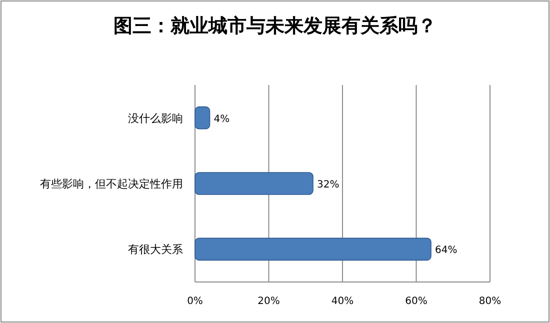 This screenshot has width=550, height=323. What do you see at coordinates (446, 250) in the screenshot?
I see `data-label: 64%` at bounding box center [446, 250].